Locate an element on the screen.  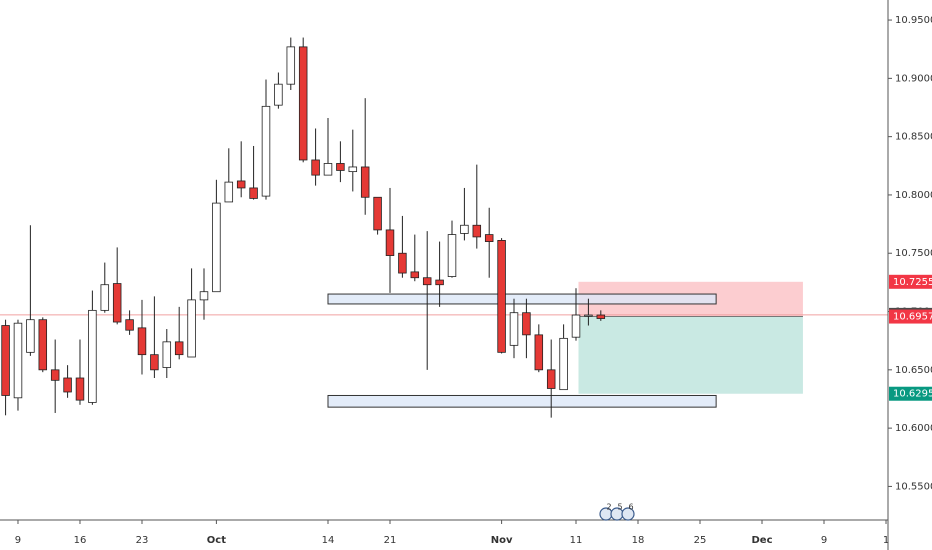
y-tick-label: 10.75000 is located at coordinates (913, 253).